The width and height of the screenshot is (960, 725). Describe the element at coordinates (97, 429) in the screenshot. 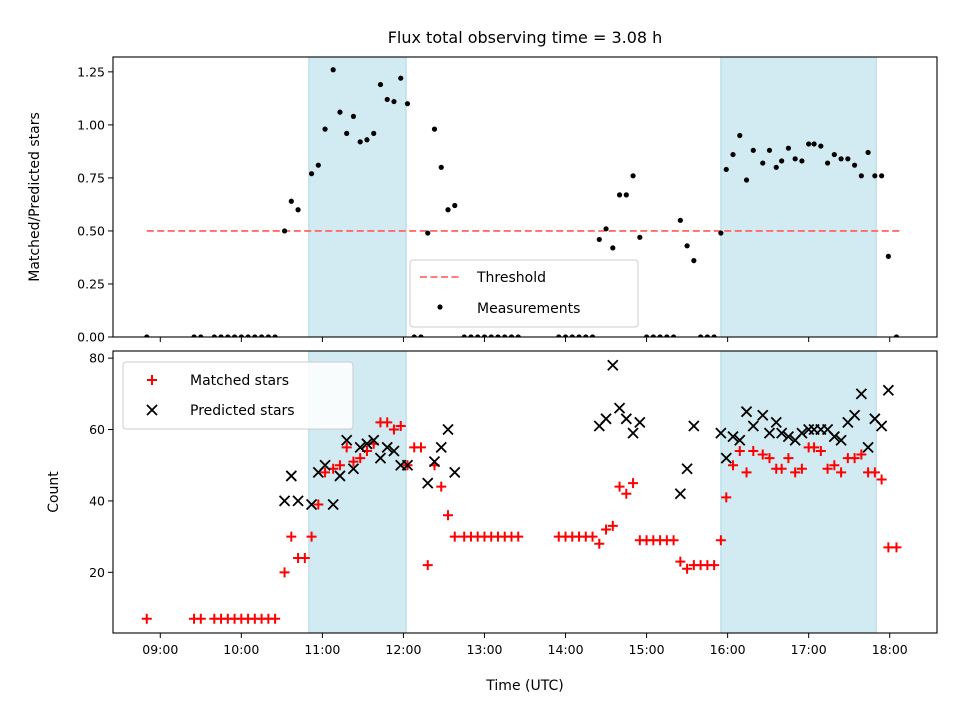

I see `y-tick-label: 60` at that location.